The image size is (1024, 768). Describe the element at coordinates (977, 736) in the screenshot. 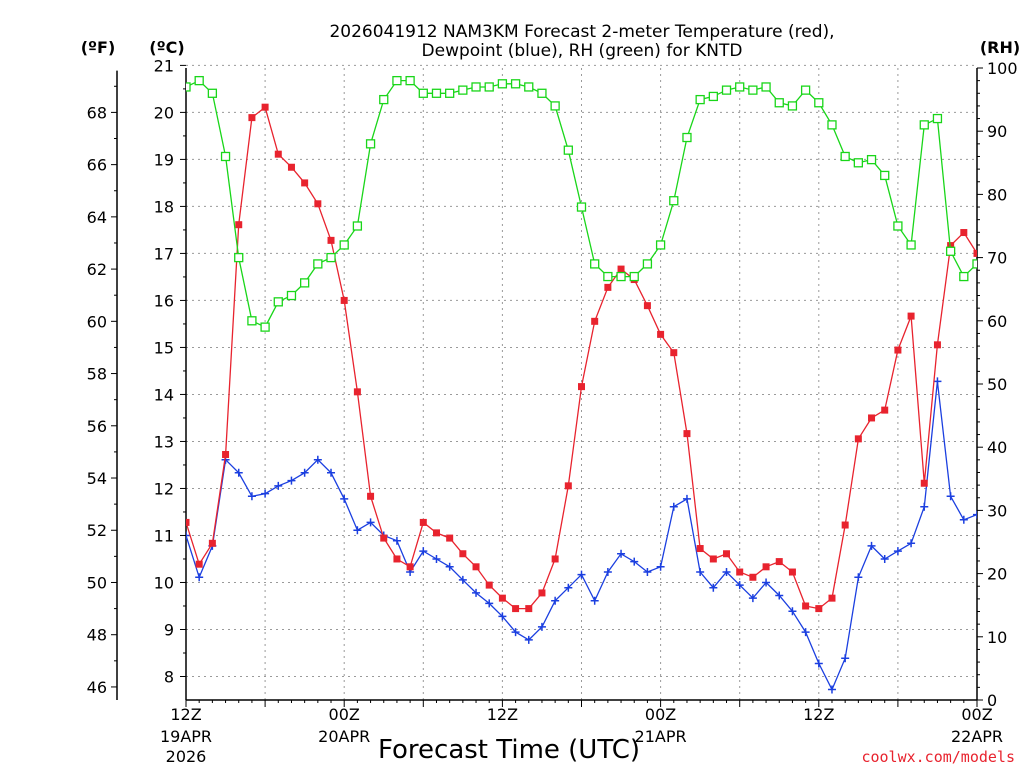

I see `x-tick-label-line2: 22APR` at that location.